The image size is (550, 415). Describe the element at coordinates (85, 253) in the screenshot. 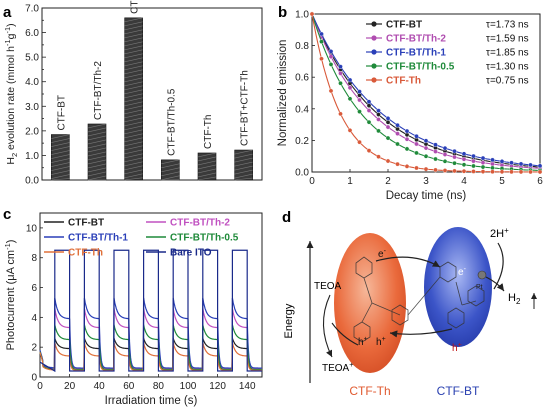

I see `legend-label-c: CTF-Th` at that location.